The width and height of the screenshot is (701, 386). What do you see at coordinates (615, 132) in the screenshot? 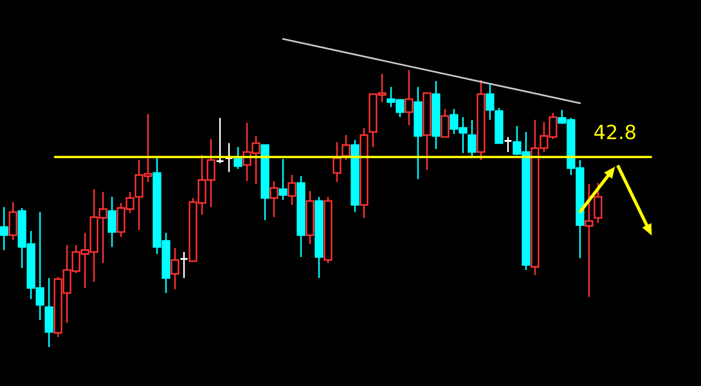
I see `annotation: 42.8` at bounding box center [615, 132].